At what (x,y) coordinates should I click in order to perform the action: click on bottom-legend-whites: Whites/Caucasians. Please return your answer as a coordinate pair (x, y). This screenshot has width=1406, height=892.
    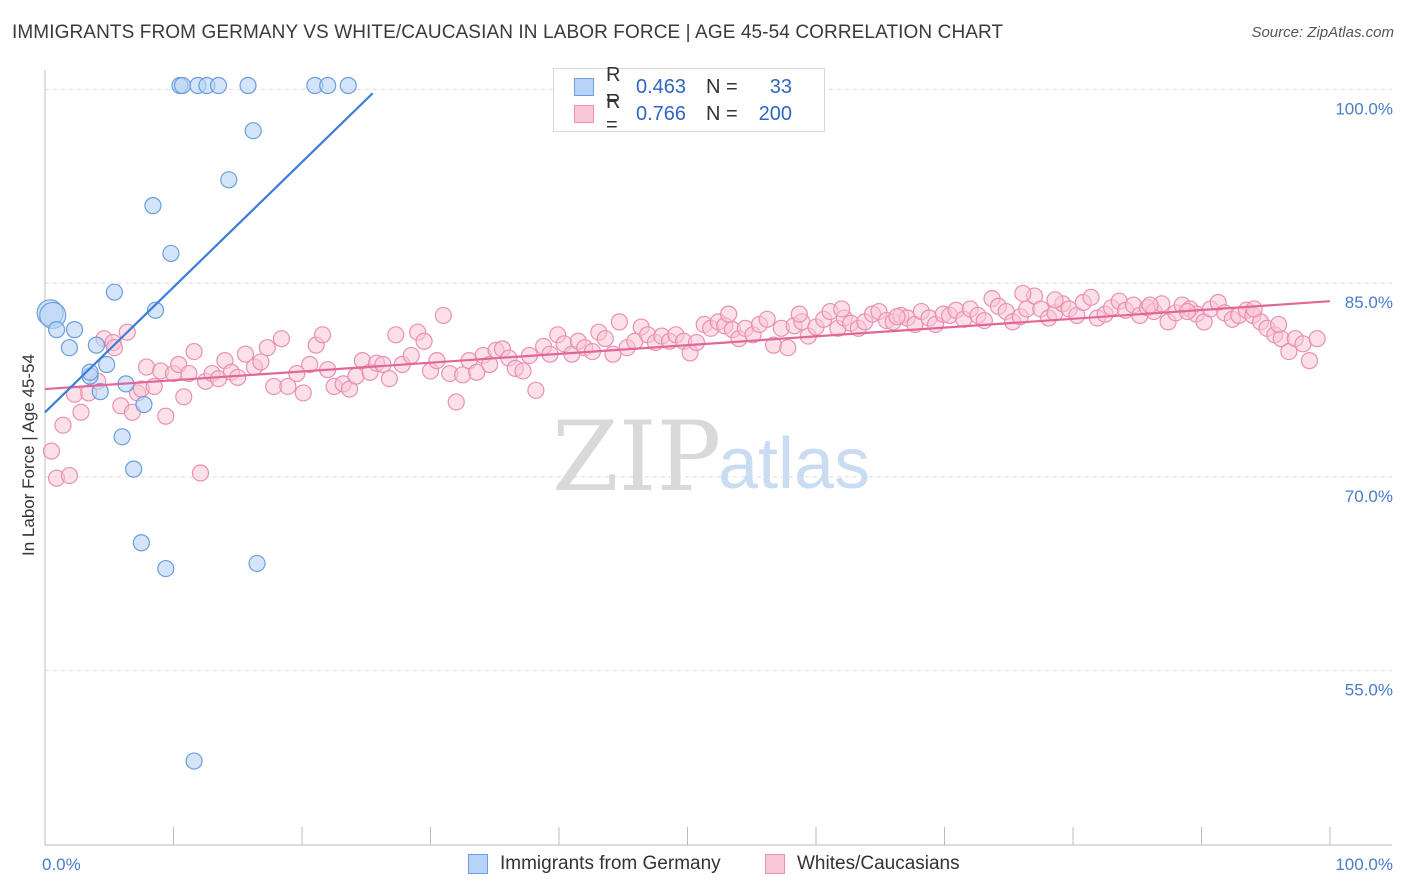
    Looking at the image, I should click on (862, 864).